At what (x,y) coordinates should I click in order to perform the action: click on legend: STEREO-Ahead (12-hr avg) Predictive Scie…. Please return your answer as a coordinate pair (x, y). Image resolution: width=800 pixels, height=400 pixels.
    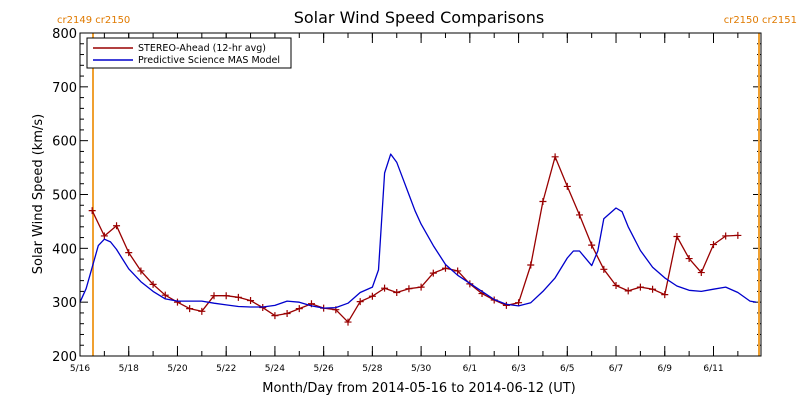
    Looking at the image, I should click on (189, 53).